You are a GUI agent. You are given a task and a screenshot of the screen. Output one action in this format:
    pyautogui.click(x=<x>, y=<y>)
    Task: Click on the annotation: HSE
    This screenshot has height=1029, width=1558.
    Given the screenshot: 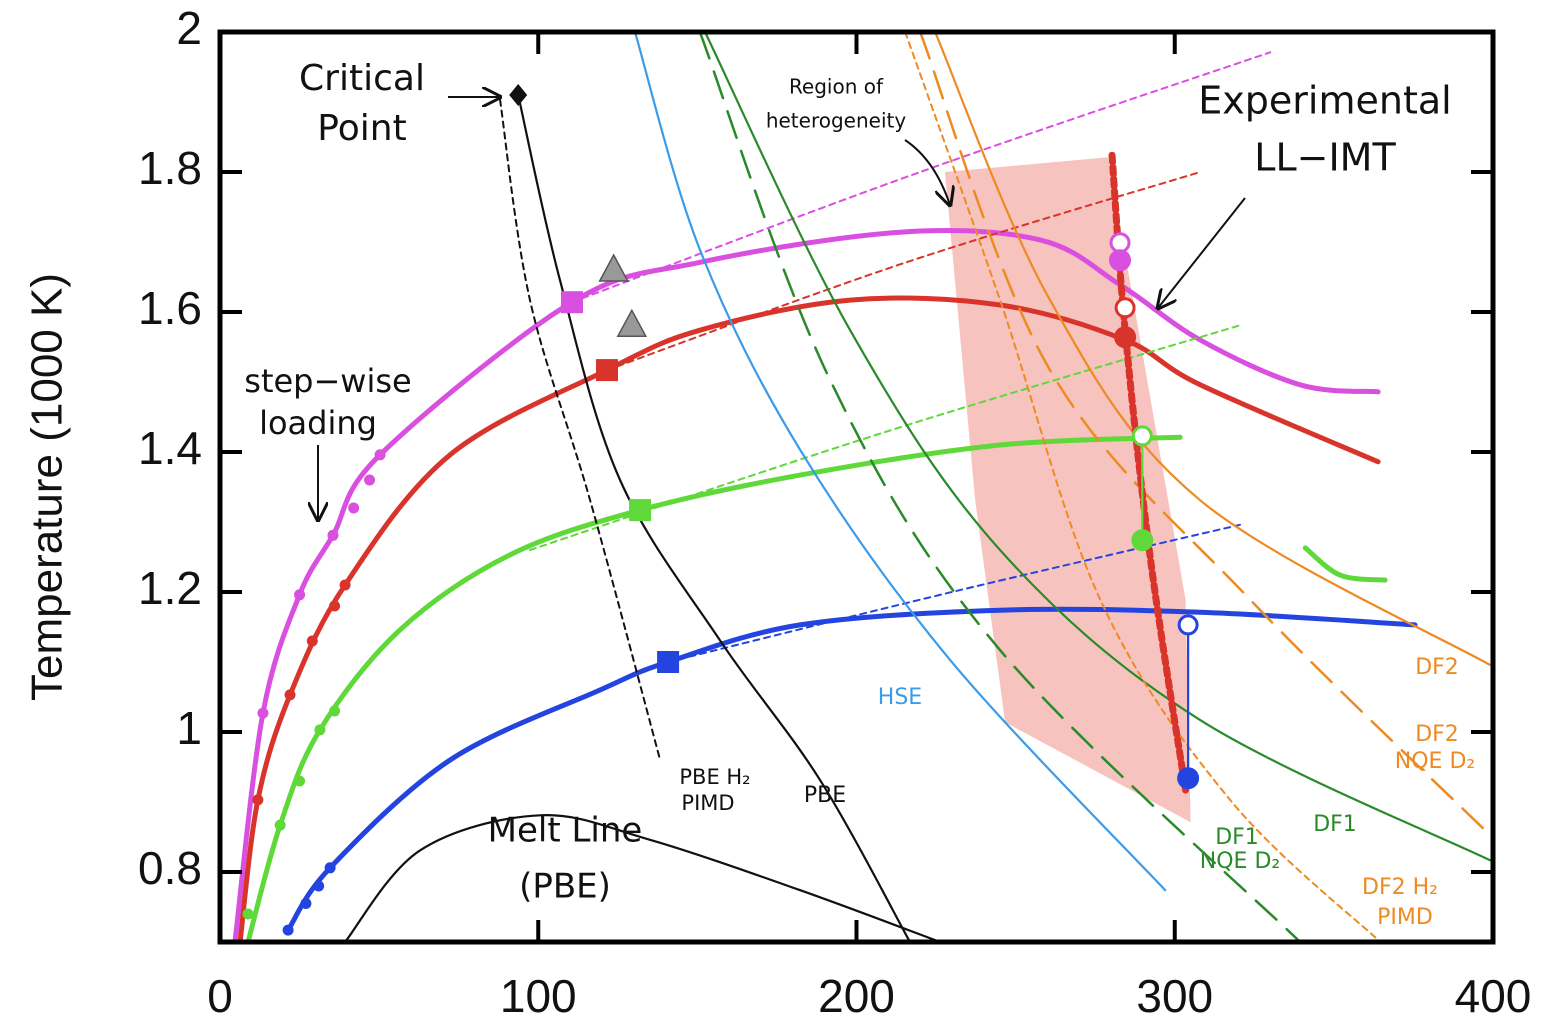 What is the action you would take?
    pyautogui.click(x=900, y=697)
    